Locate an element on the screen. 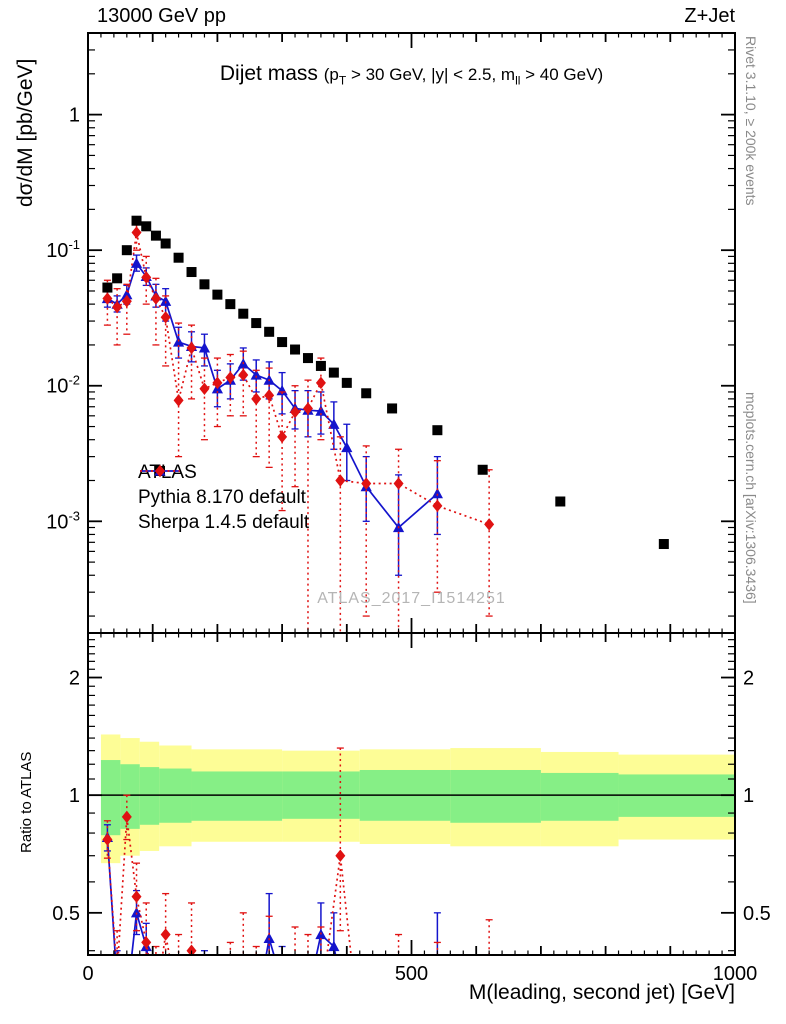 The width and height of the screenshot is (786, 1024). process-label: Z+Jet is located at coordinates (709, 16).